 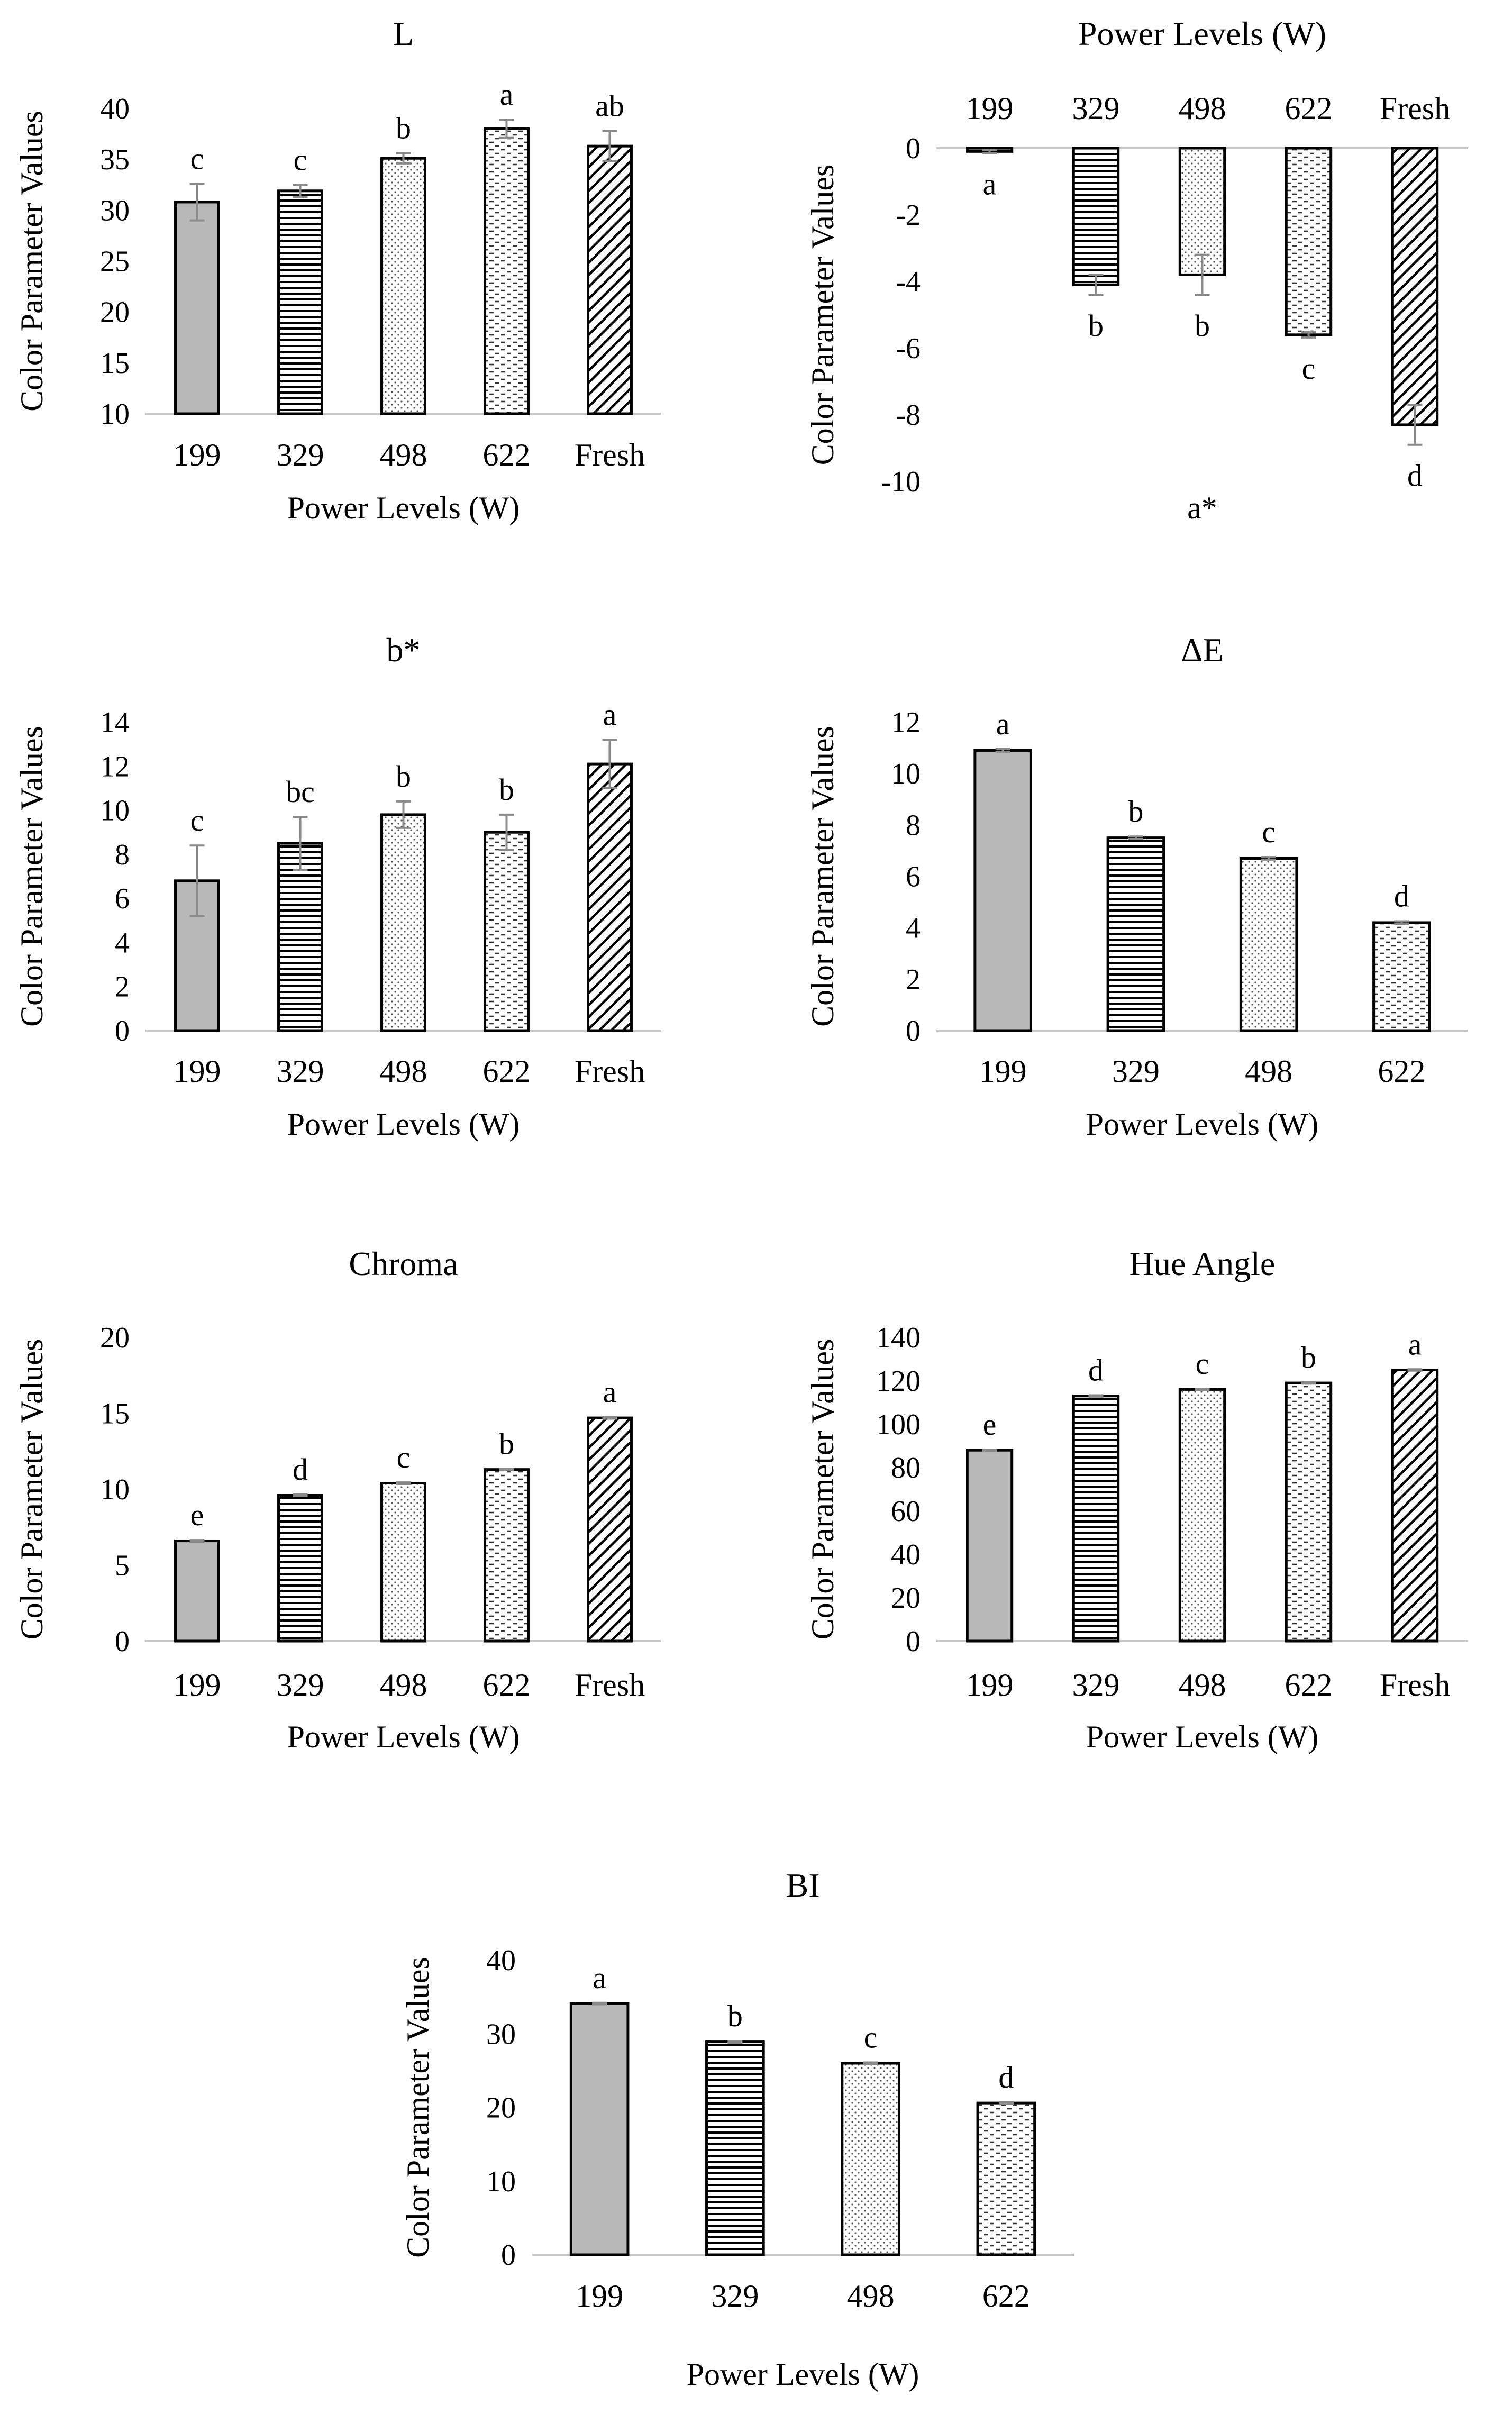 I want to click on y-tick-label: -6, so click(x=909, y=348).